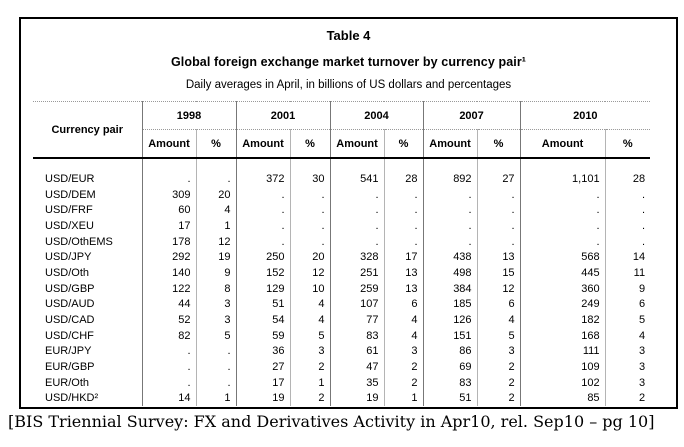  I want to click on currency-pair-cell: USD/AUD, so click(88, 304).